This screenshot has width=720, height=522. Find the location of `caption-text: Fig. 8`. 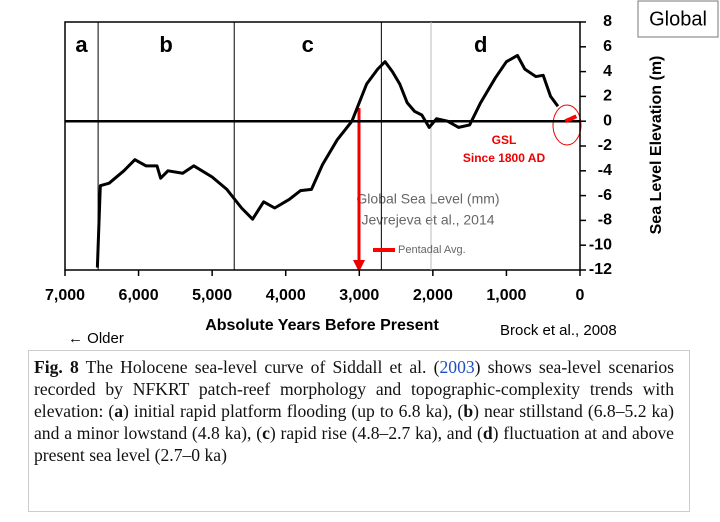

caption-text: Fig. 8 is located at coordinates (56, 367).